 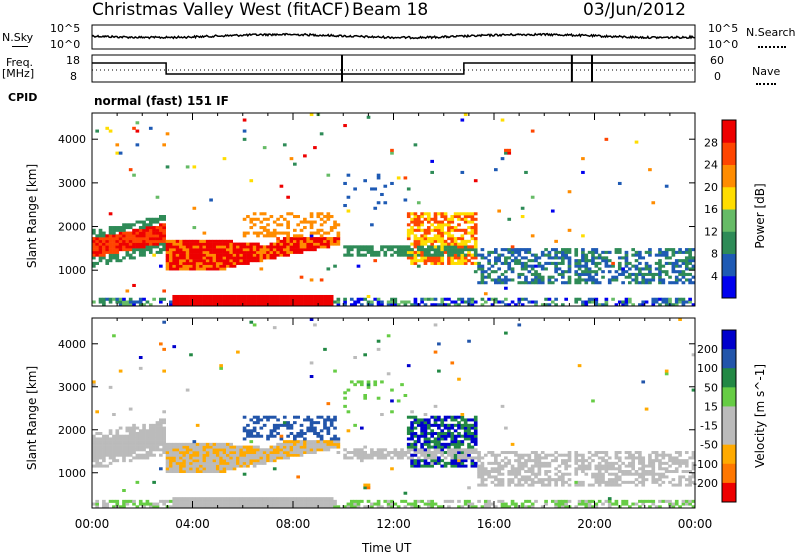 What do you see at coordinates (729, 416) in the screenshot?
I see `velocity-colorbar-frame` at bounding box center [729, 416].